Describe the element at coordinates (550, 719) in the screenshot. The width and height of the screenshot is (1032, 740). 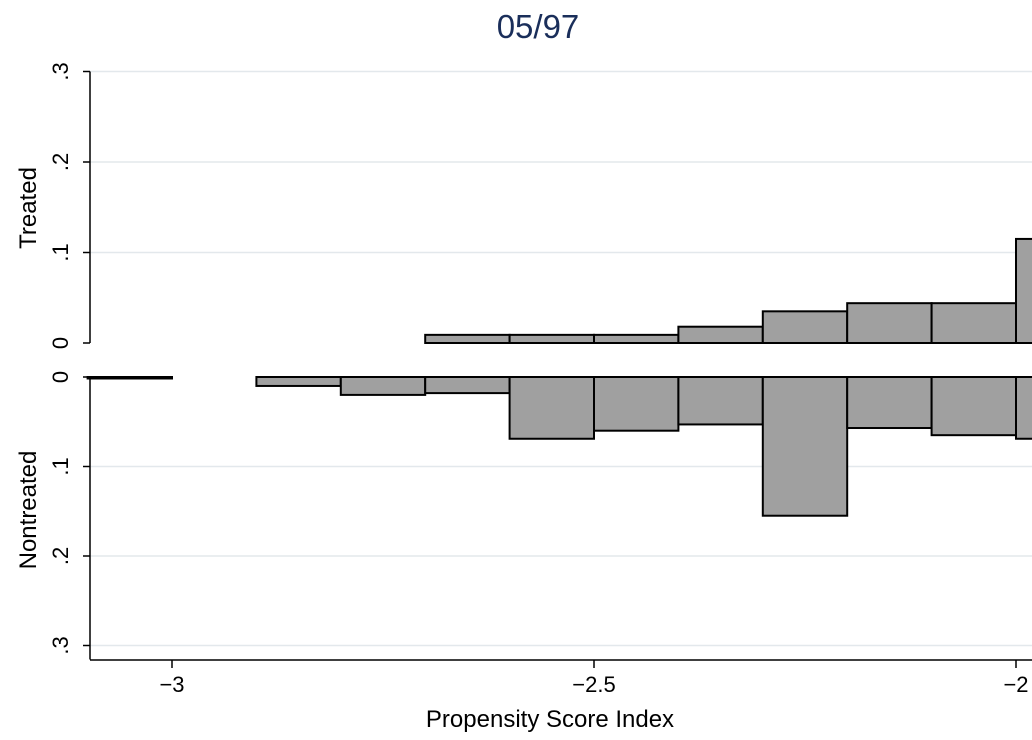
I see `x-axis-title: Propensity Score Index` at that location.